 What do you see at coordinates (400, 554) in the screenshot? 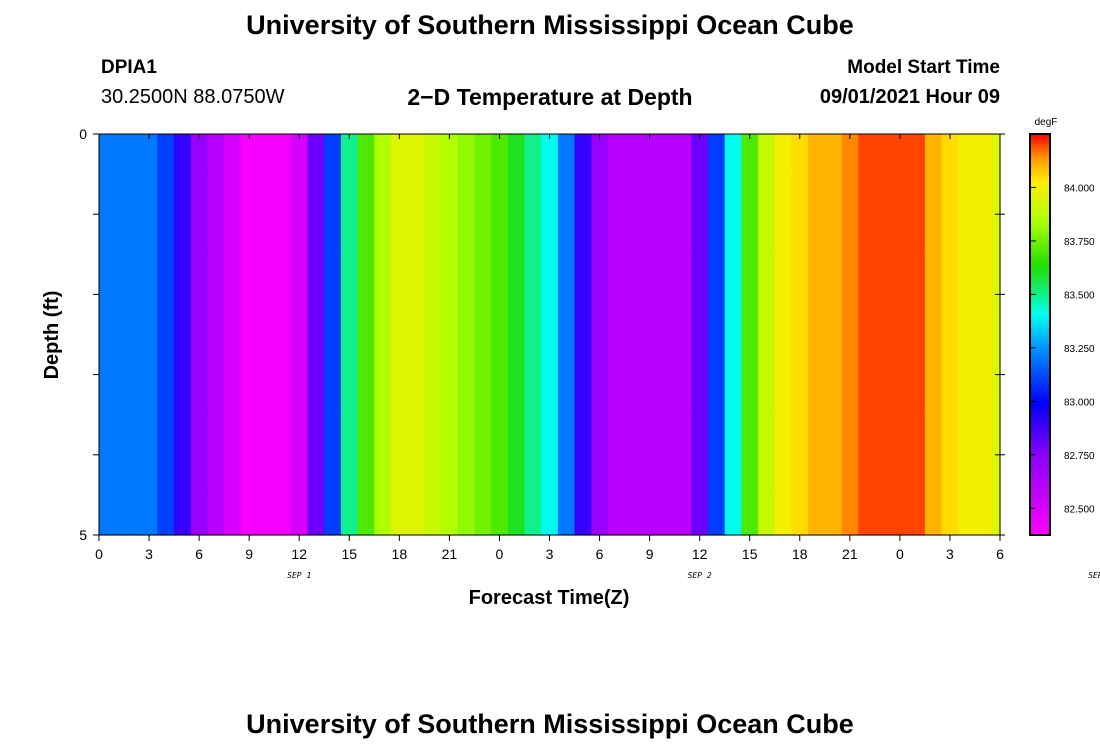
I see `x-tick-label: 18` at bounding box center [400, 554].